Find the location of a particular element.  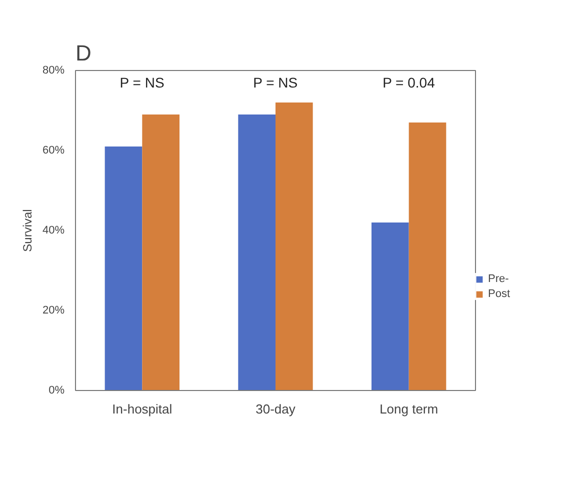

legend-label: Post is located at coordinates (499, 294).